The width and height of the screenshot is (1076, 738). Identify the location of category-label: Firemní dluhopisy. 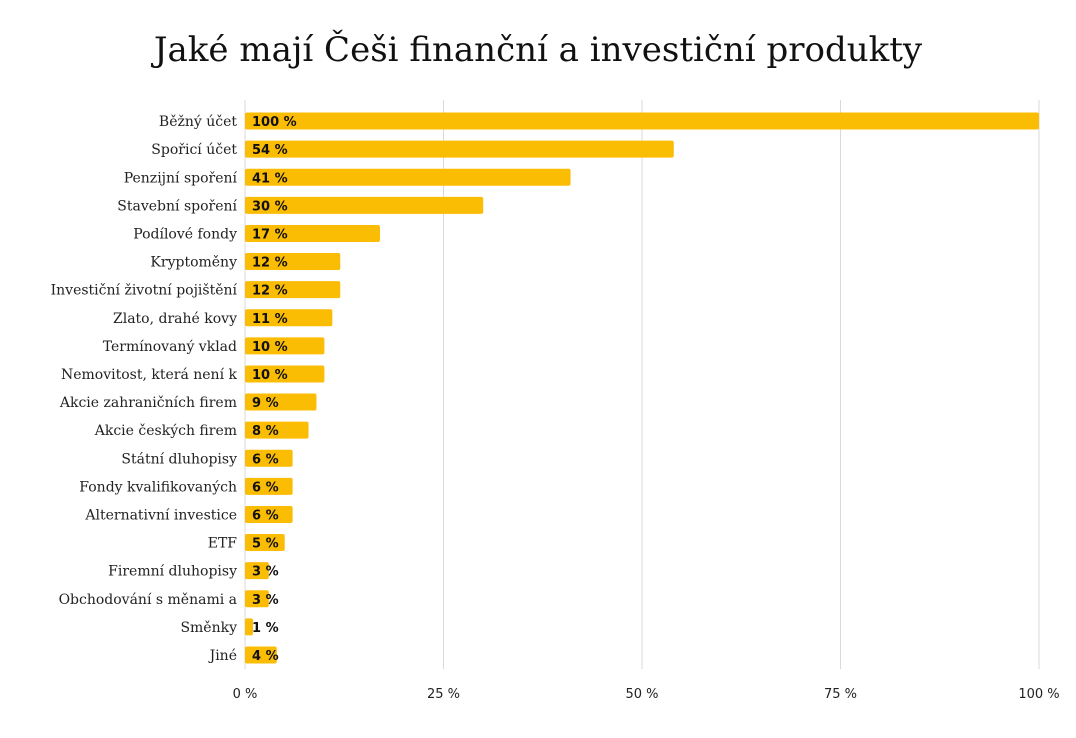
(172, 572).